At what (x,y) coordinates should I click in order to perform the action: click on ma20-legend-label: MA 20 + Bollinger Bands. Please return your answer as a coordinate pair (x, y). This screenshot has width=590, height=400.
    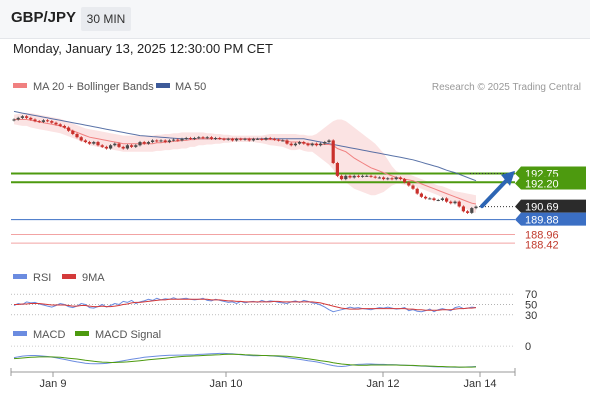
    Looking at the image, I should click on (93, 87).